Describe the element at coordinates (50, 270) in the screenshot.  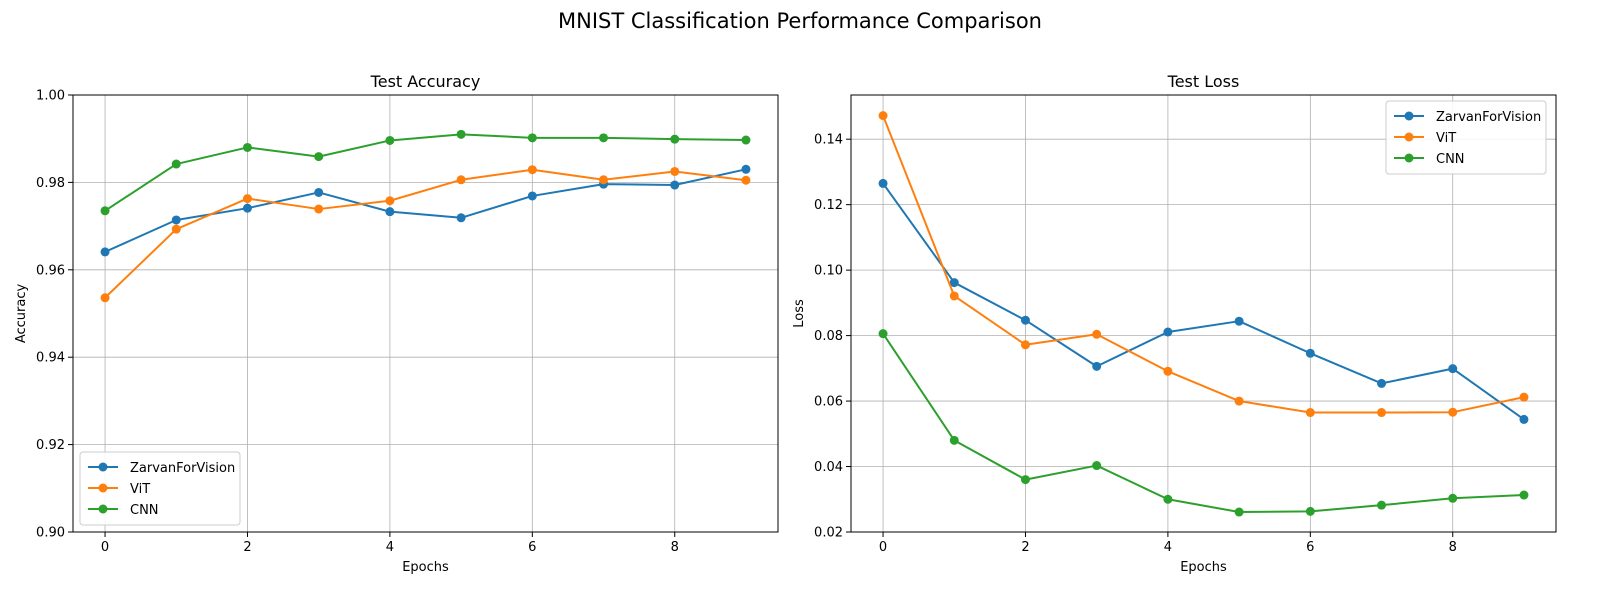
I see `y-tick-label: 0.96` at that location.